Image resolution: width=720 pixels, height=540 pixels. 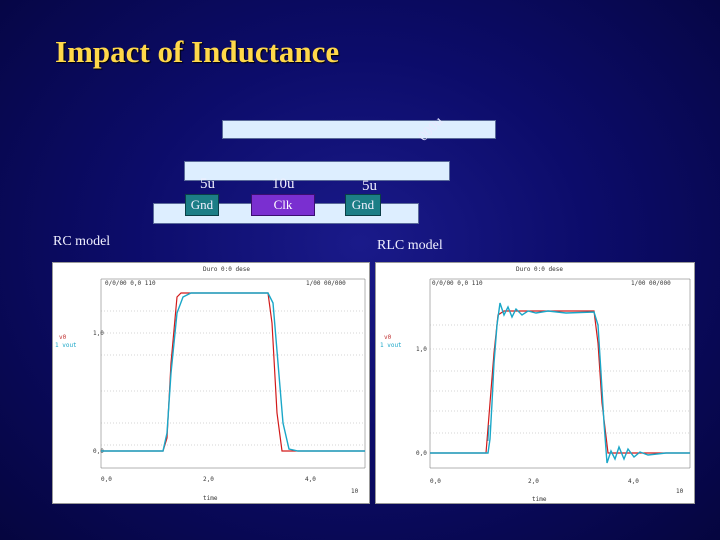 I want to click on middle-plane, so click(x=317, y=171).